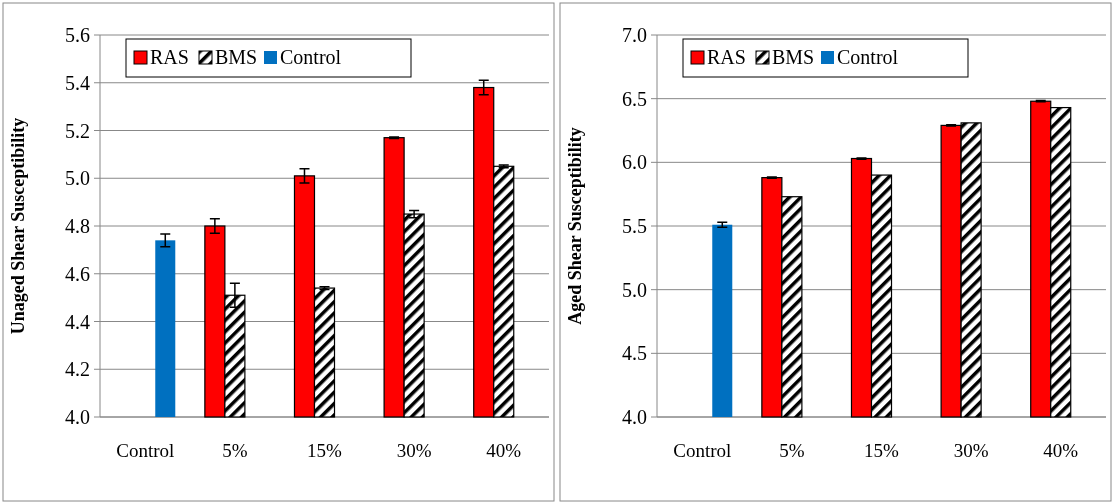 The width and height of the screenshot is (1114, 504). I want to click on y-tick-label: 4.4, so click(77, 321).